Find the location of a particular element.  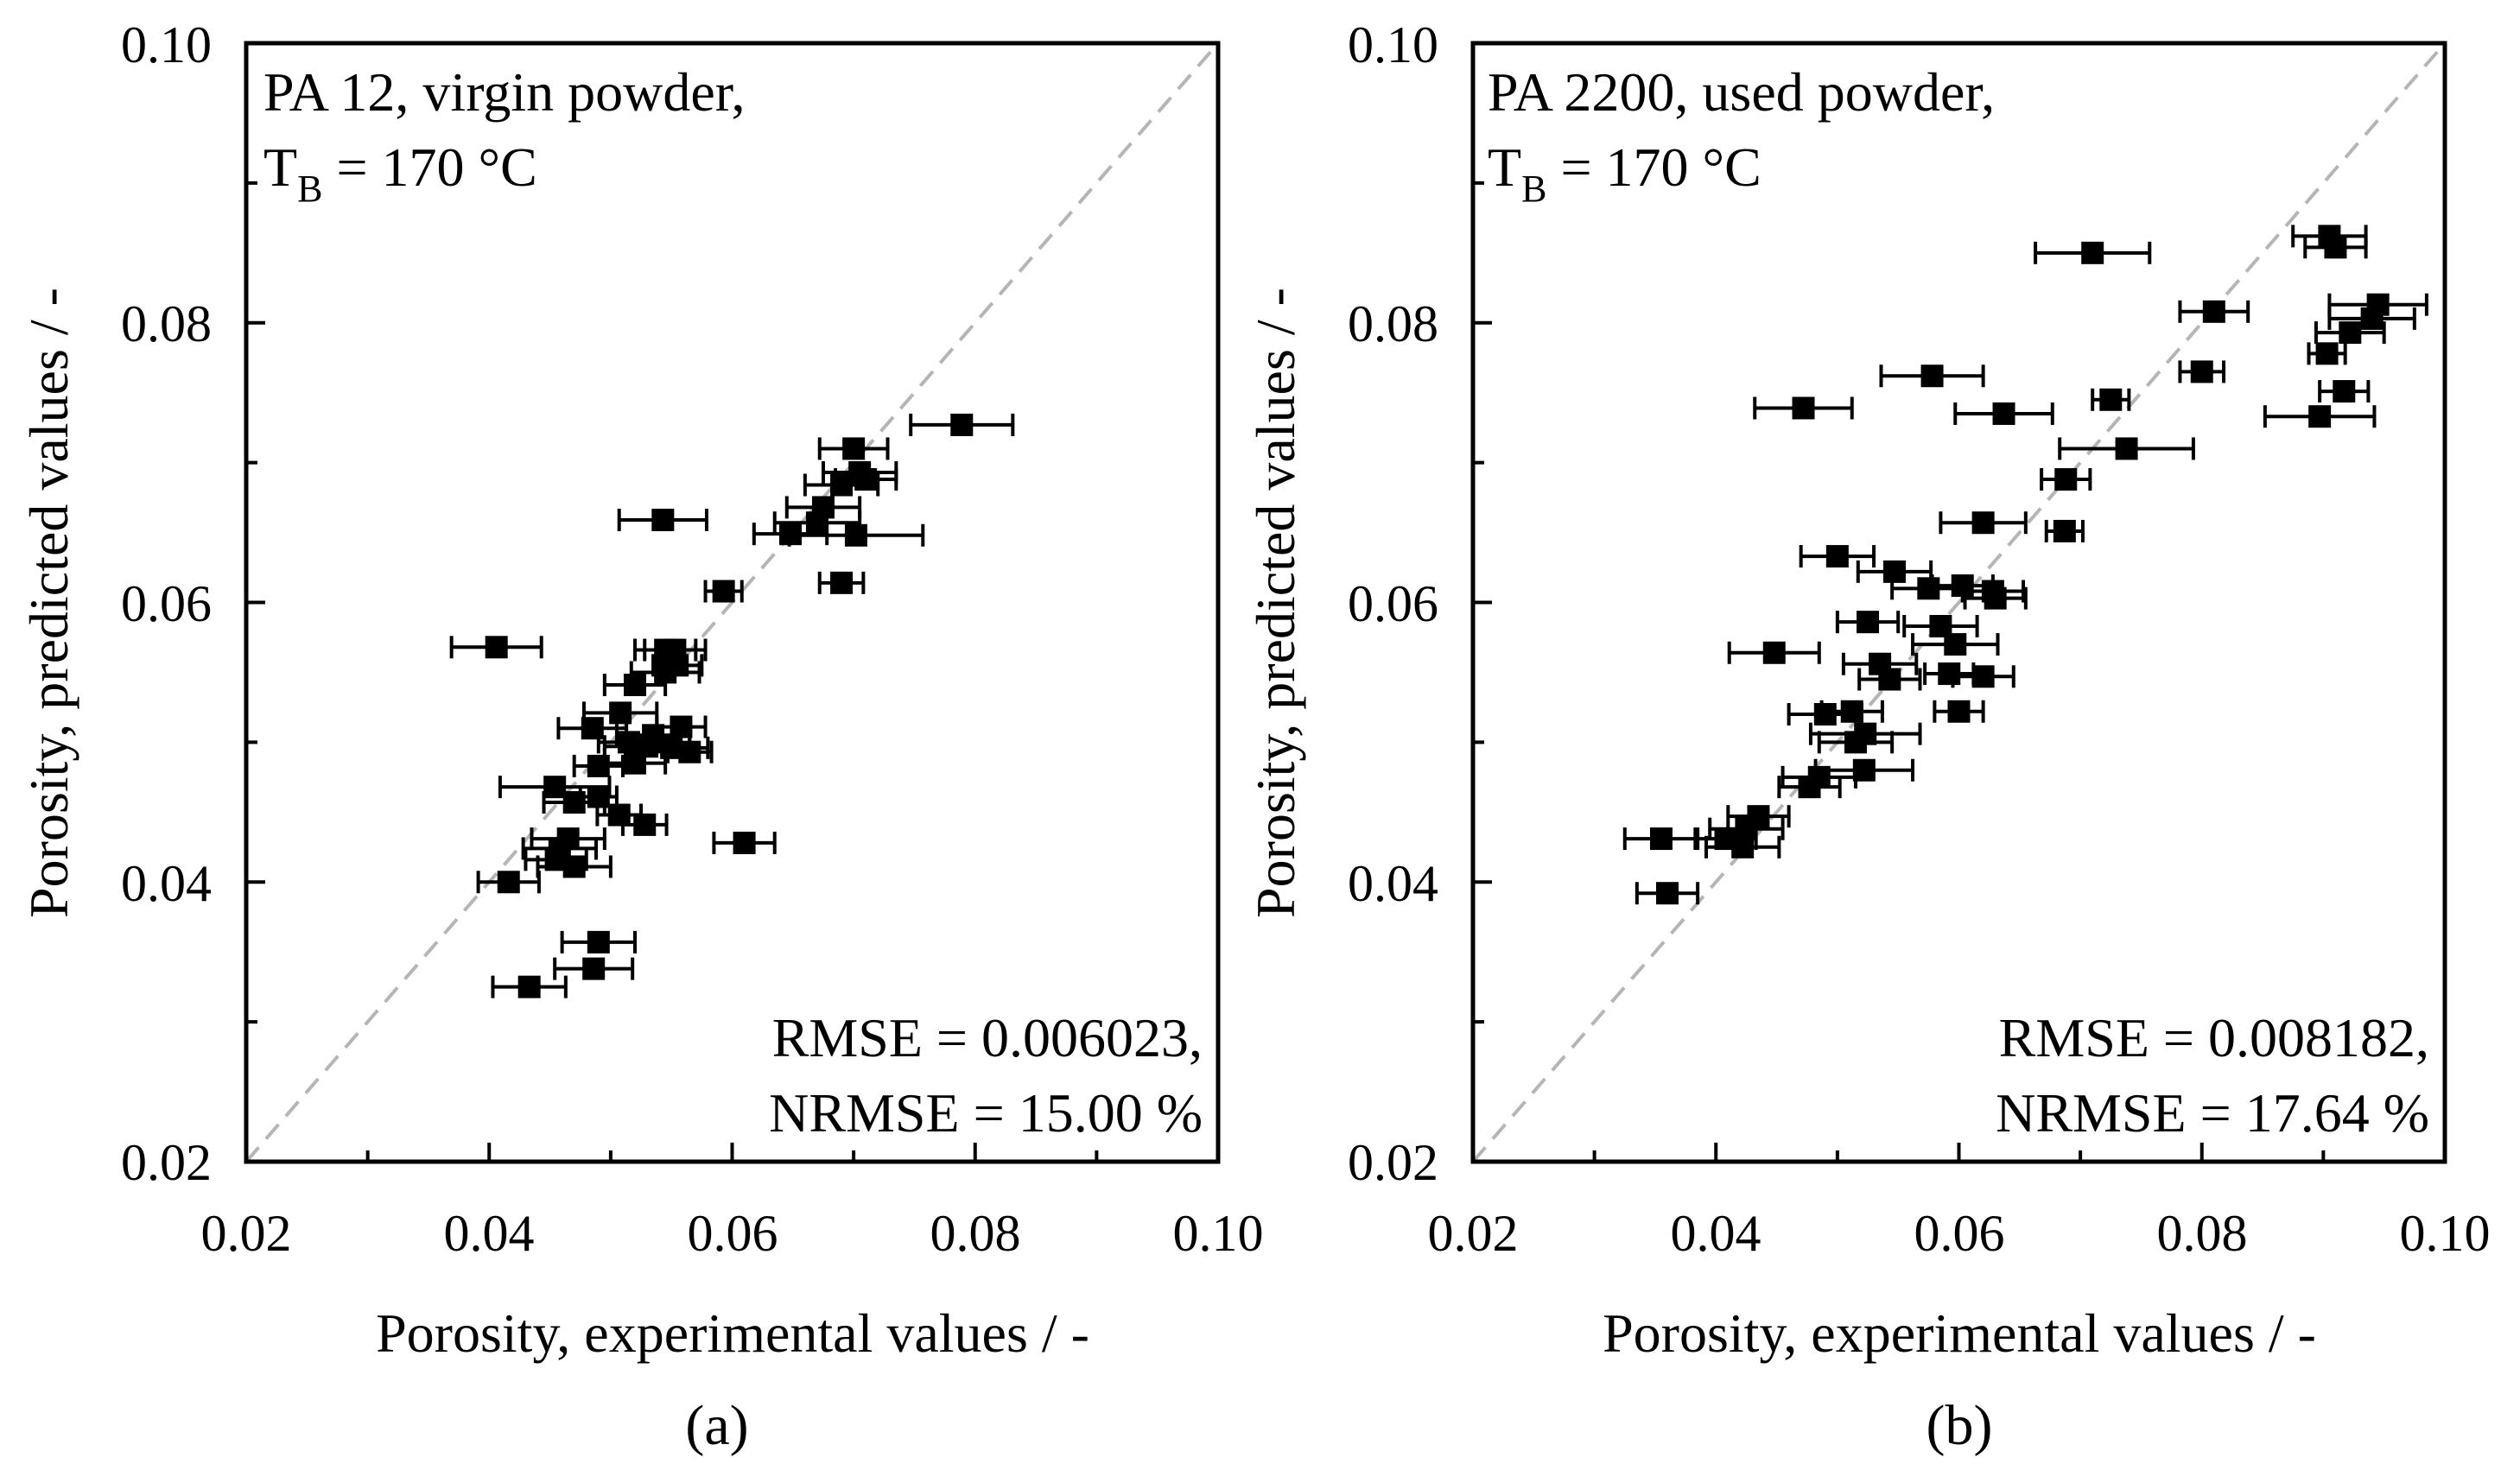

panel-a-y-tick-label: 0.08 is located at coordinates (167, 323).